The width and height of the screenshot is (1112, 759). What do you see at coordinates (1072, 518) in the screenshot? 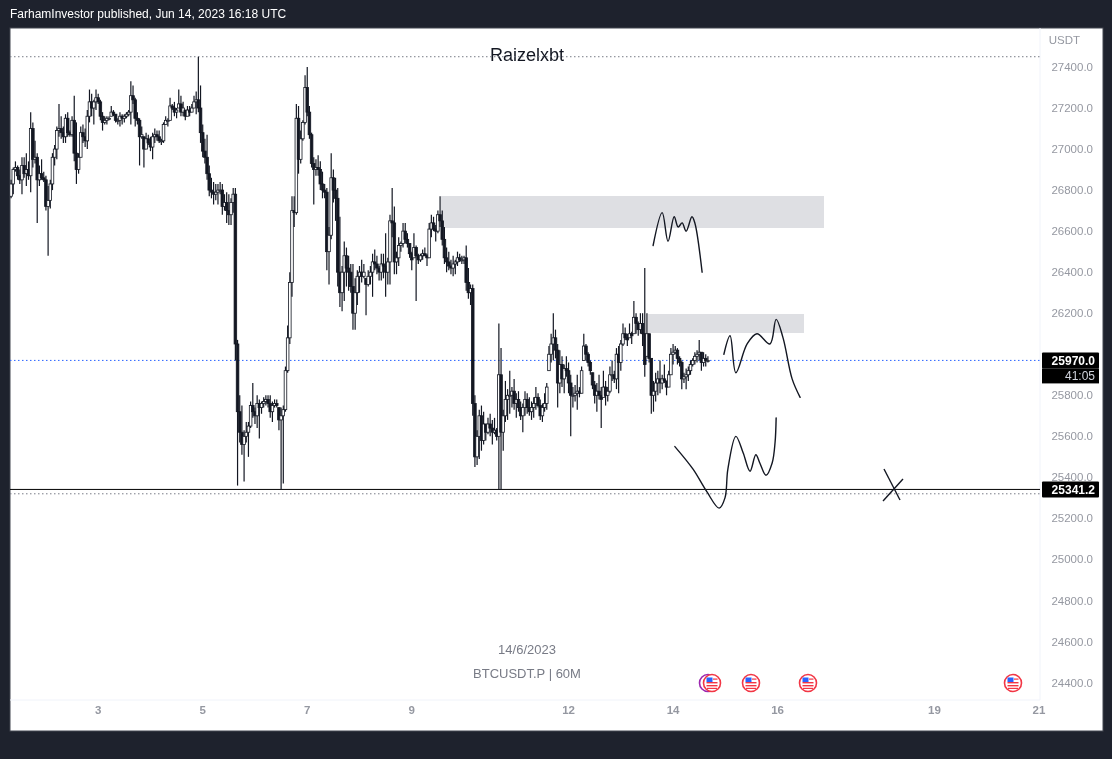
I see `y-tick-label: 25200.0` at bounding box center [1072, 518].